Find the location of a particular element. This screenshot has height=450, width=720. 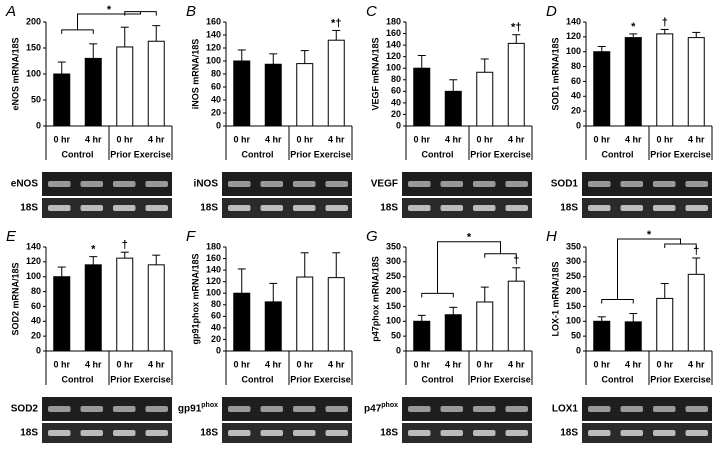

y-axis-label: SOD1 mRNA/18S is located at coordinates (555, 73).